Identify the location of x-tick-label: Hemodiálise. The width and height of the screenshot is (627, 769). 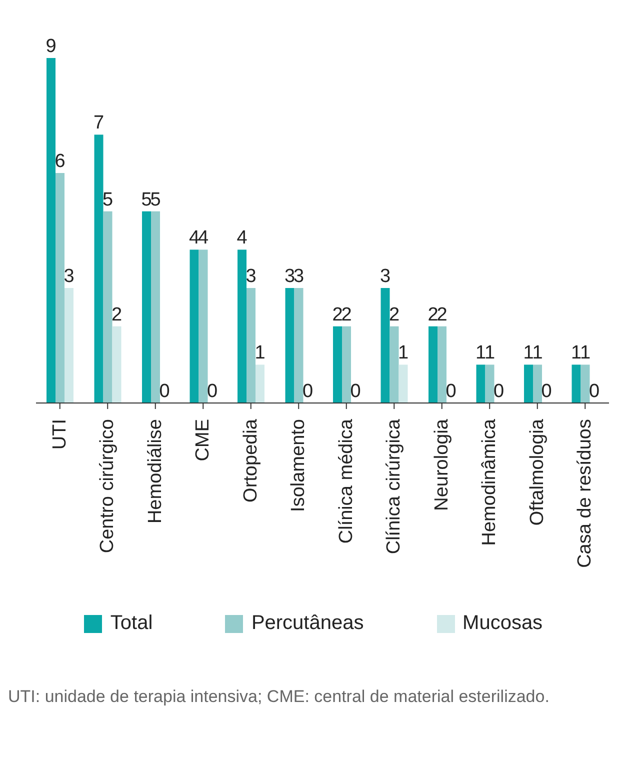
(155, 471).